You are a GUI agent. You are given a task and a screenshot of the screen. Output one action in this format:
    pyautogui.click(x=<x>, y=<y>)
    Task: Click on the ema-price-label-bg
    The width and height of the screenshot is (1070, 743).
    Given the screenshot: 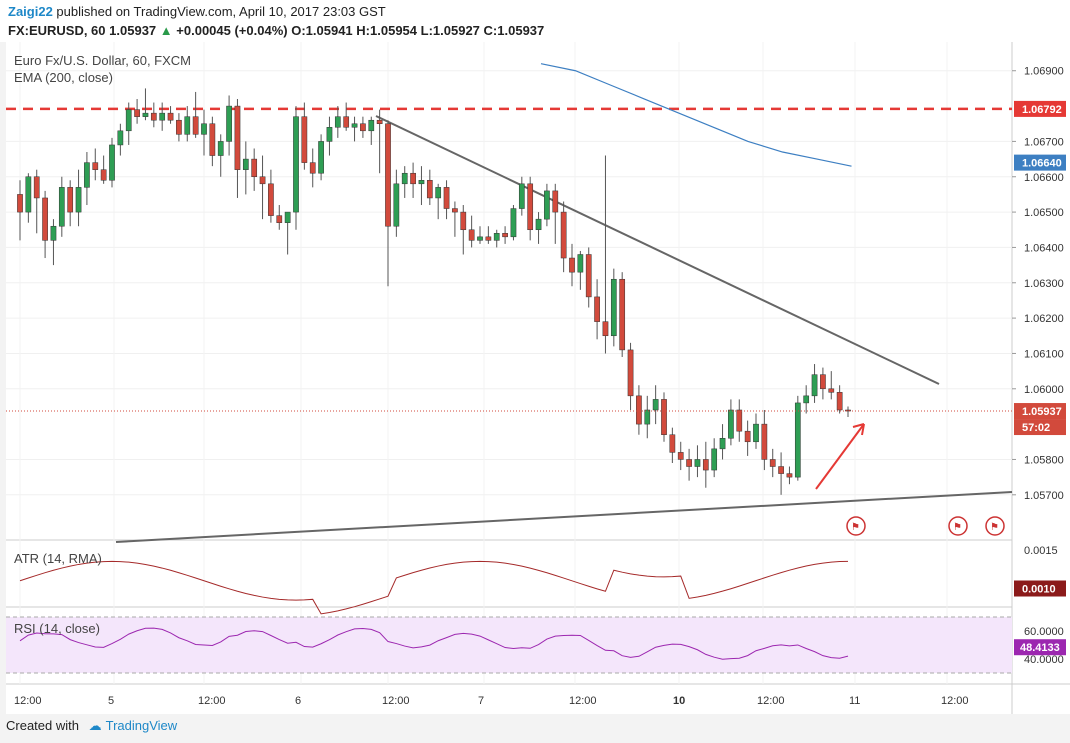 What is the action you would take?
    pyautogui.click(x=1040, y=162)
    